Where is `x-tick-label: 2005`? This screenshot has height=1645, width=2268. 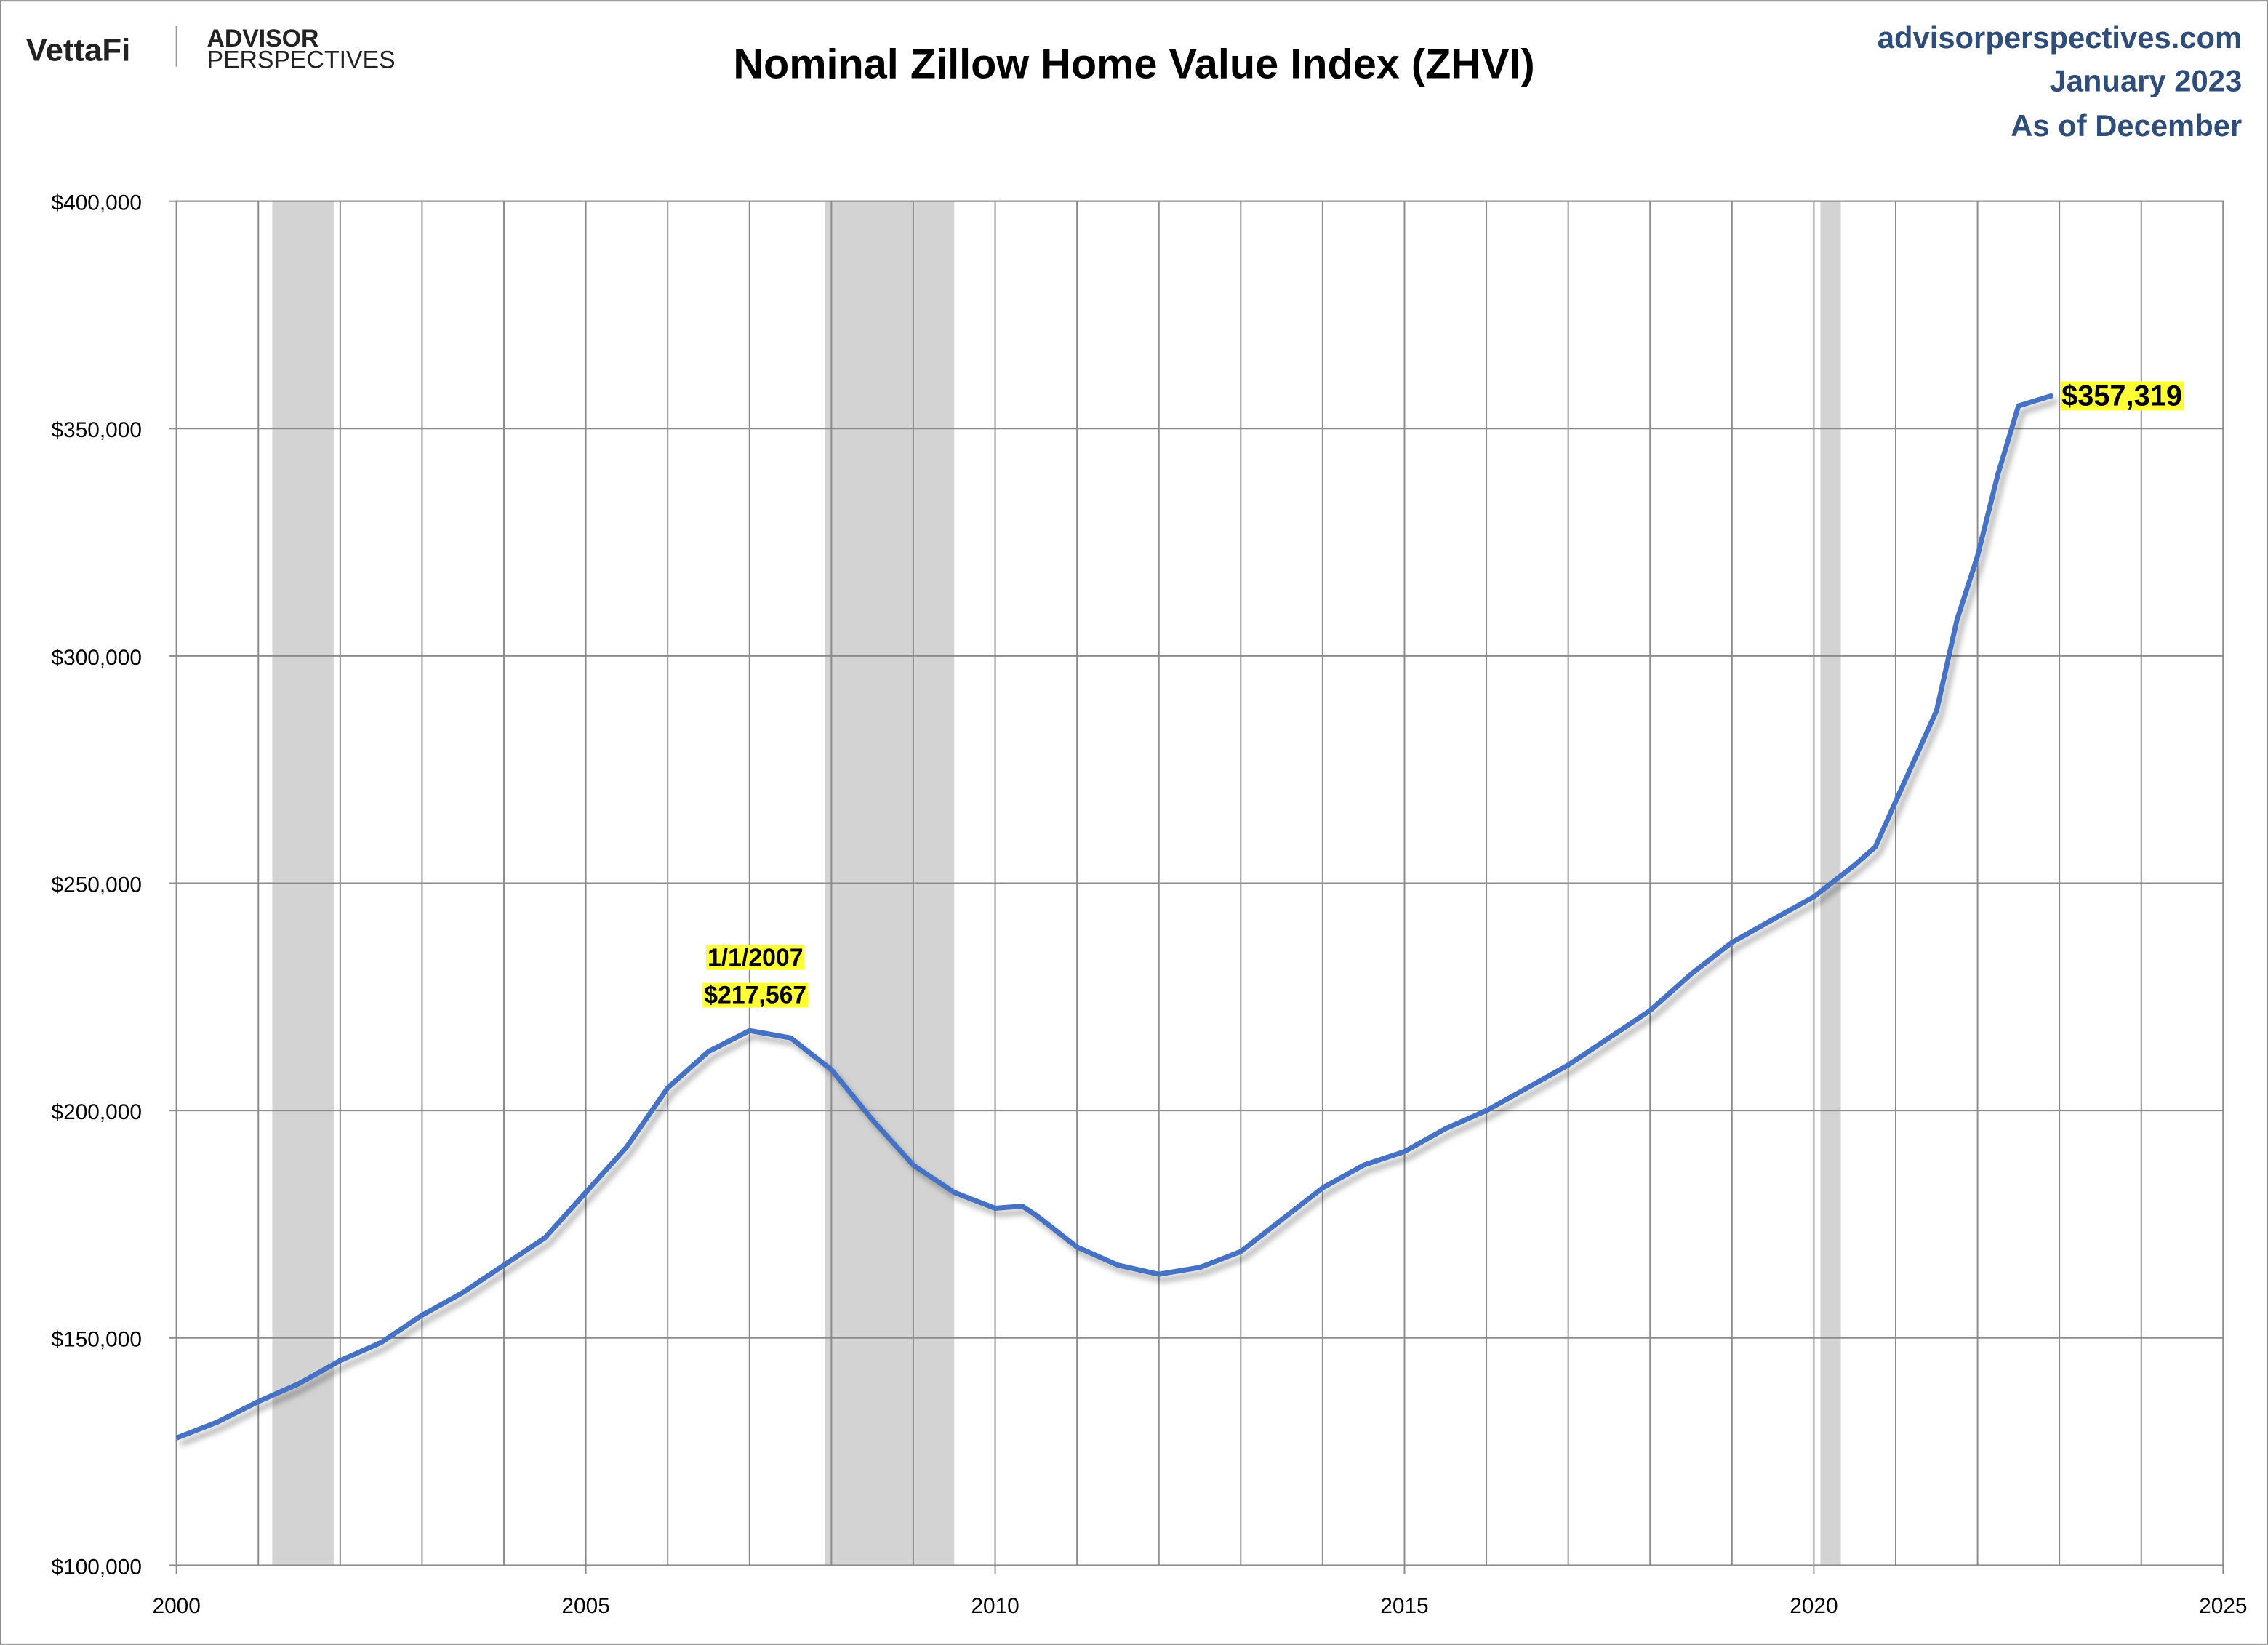 x-tick-label: 2005 is located at coordinates (585, 1606).